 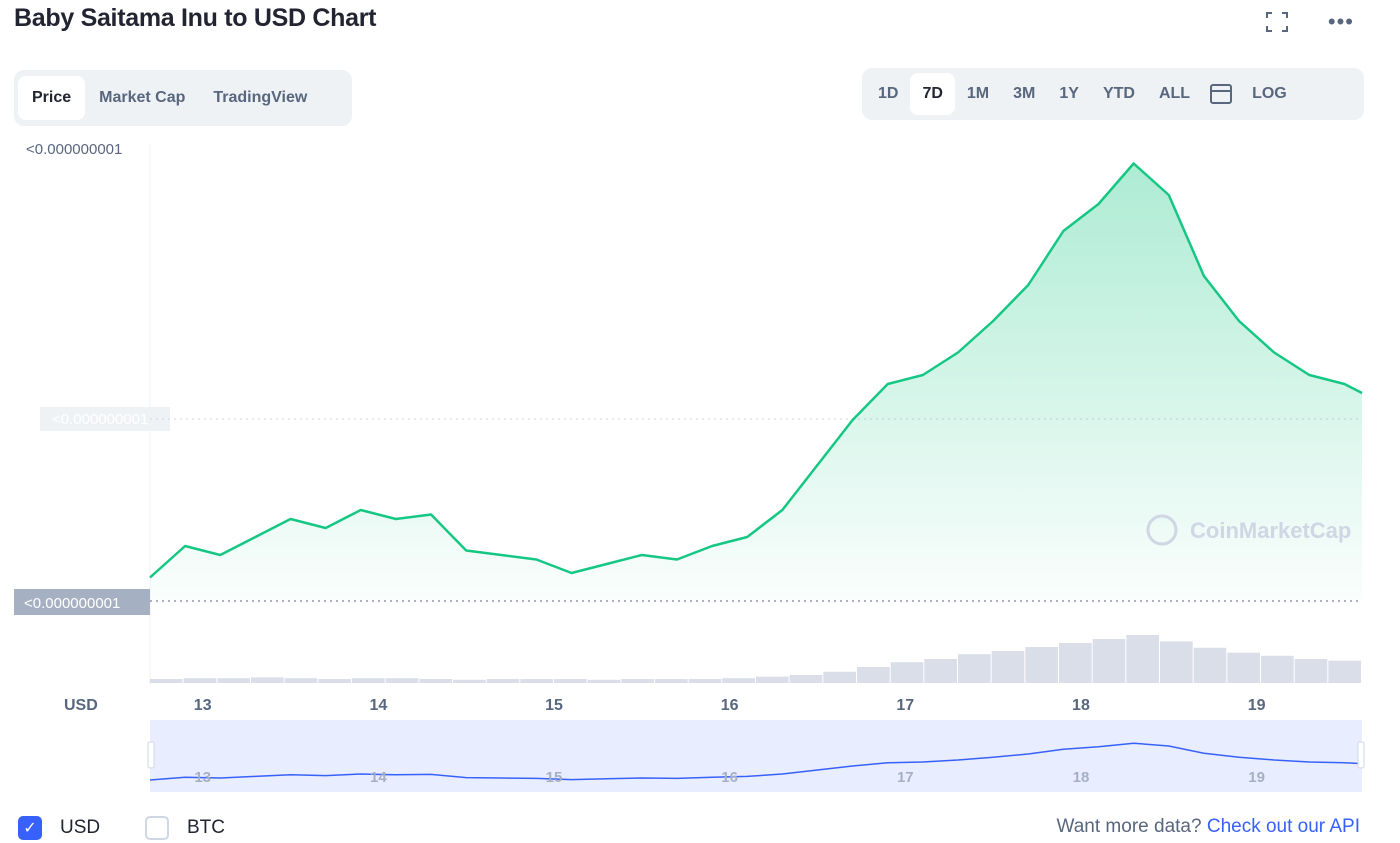 What do you see at coordinates (30, 828) in the screenshot?
I see `check-icon: ✓` at bounding box center [30, 828].